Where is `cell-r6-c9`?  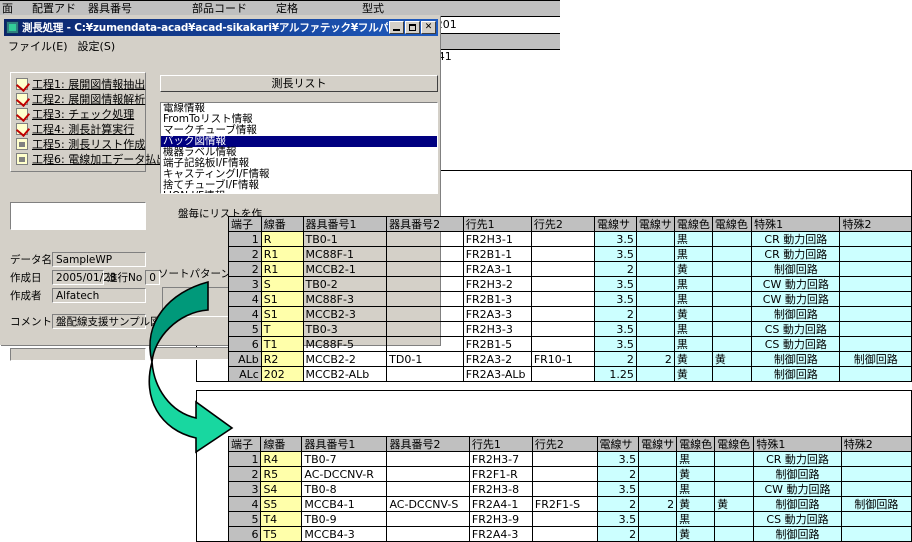
cell-r6-c9 is located at coordinates (732, 329).